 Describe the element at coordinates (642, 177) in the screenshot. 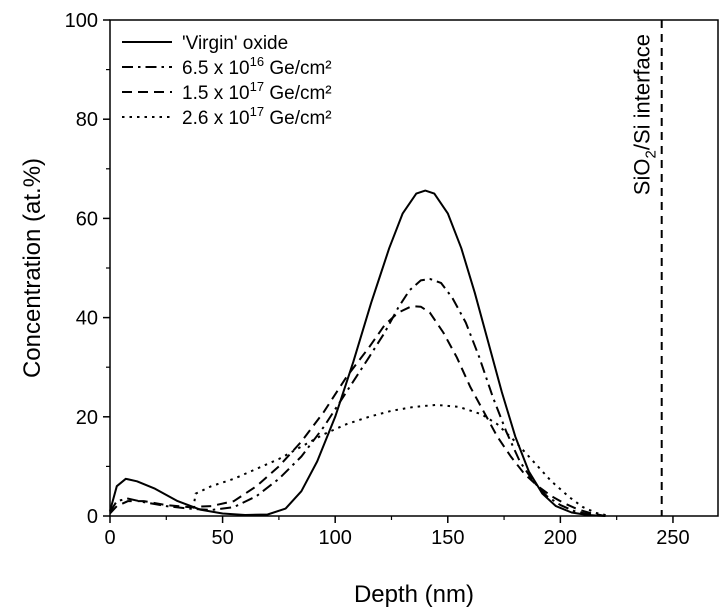

I see `annotation-label-main: SiO` at that location.